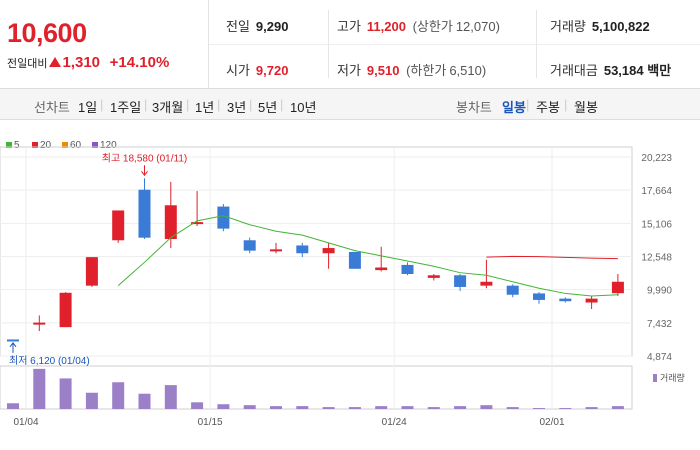 The width and height of the screenshot is (700, 450). I want to click on y-tick-label: 15,106, so click(656, 224).